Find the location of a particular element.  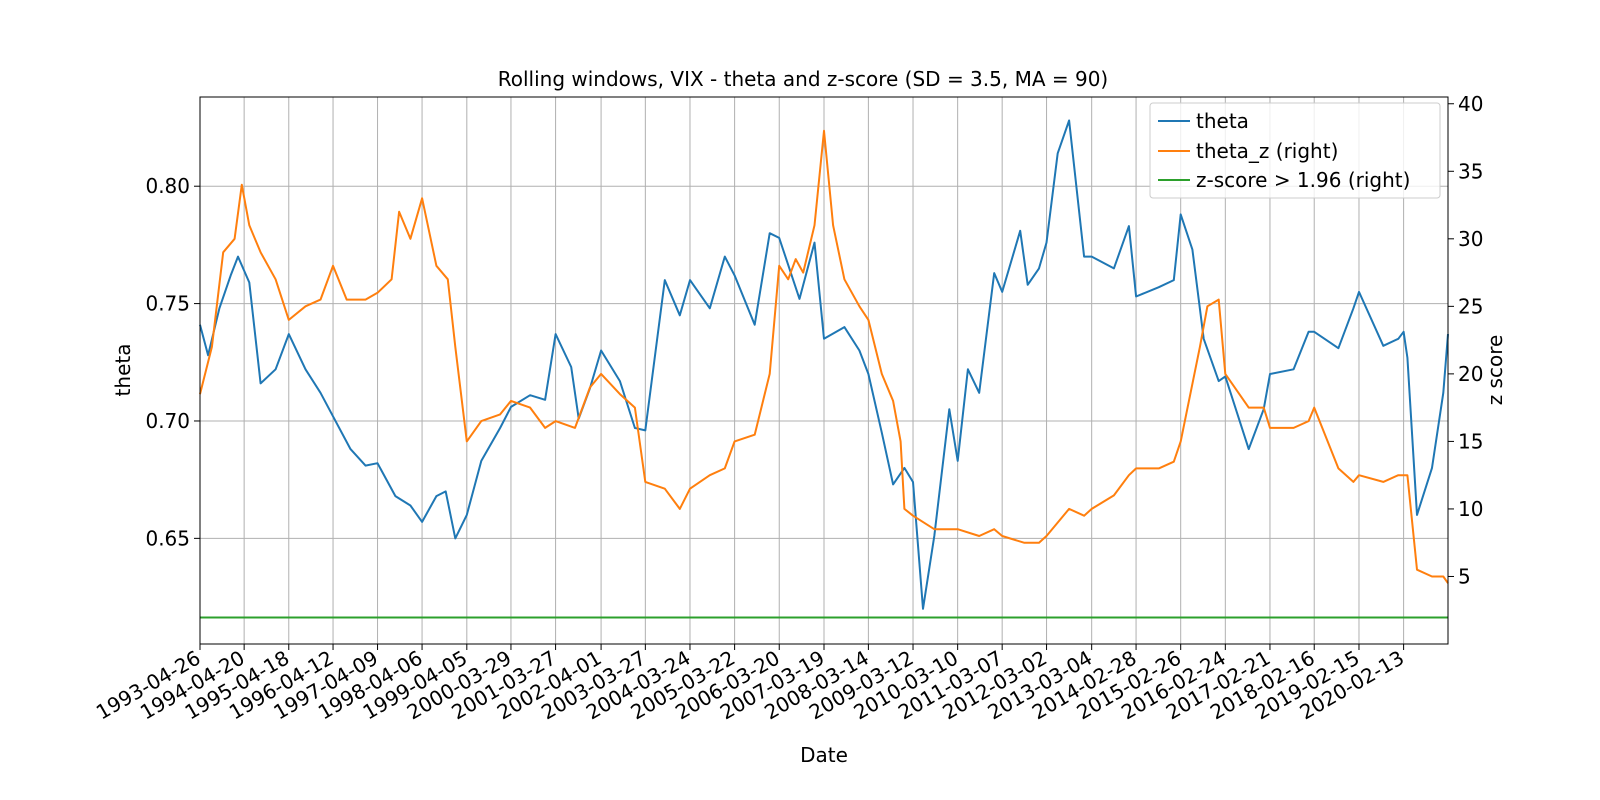

y-tick-label-left: 0.80 is located at coordinates (167, 186).